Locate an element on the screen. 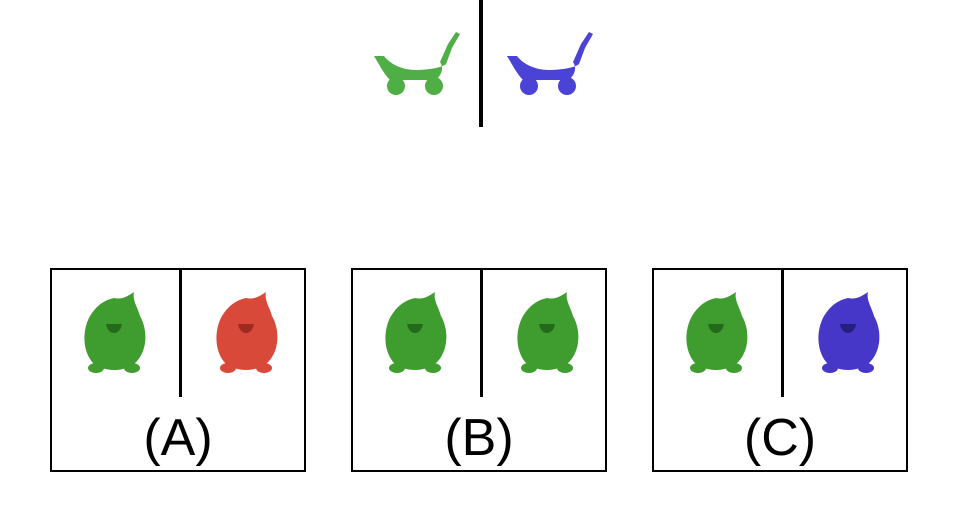 The image size is (963, 526). option-b: (B) is located at coordinates (479, 370).